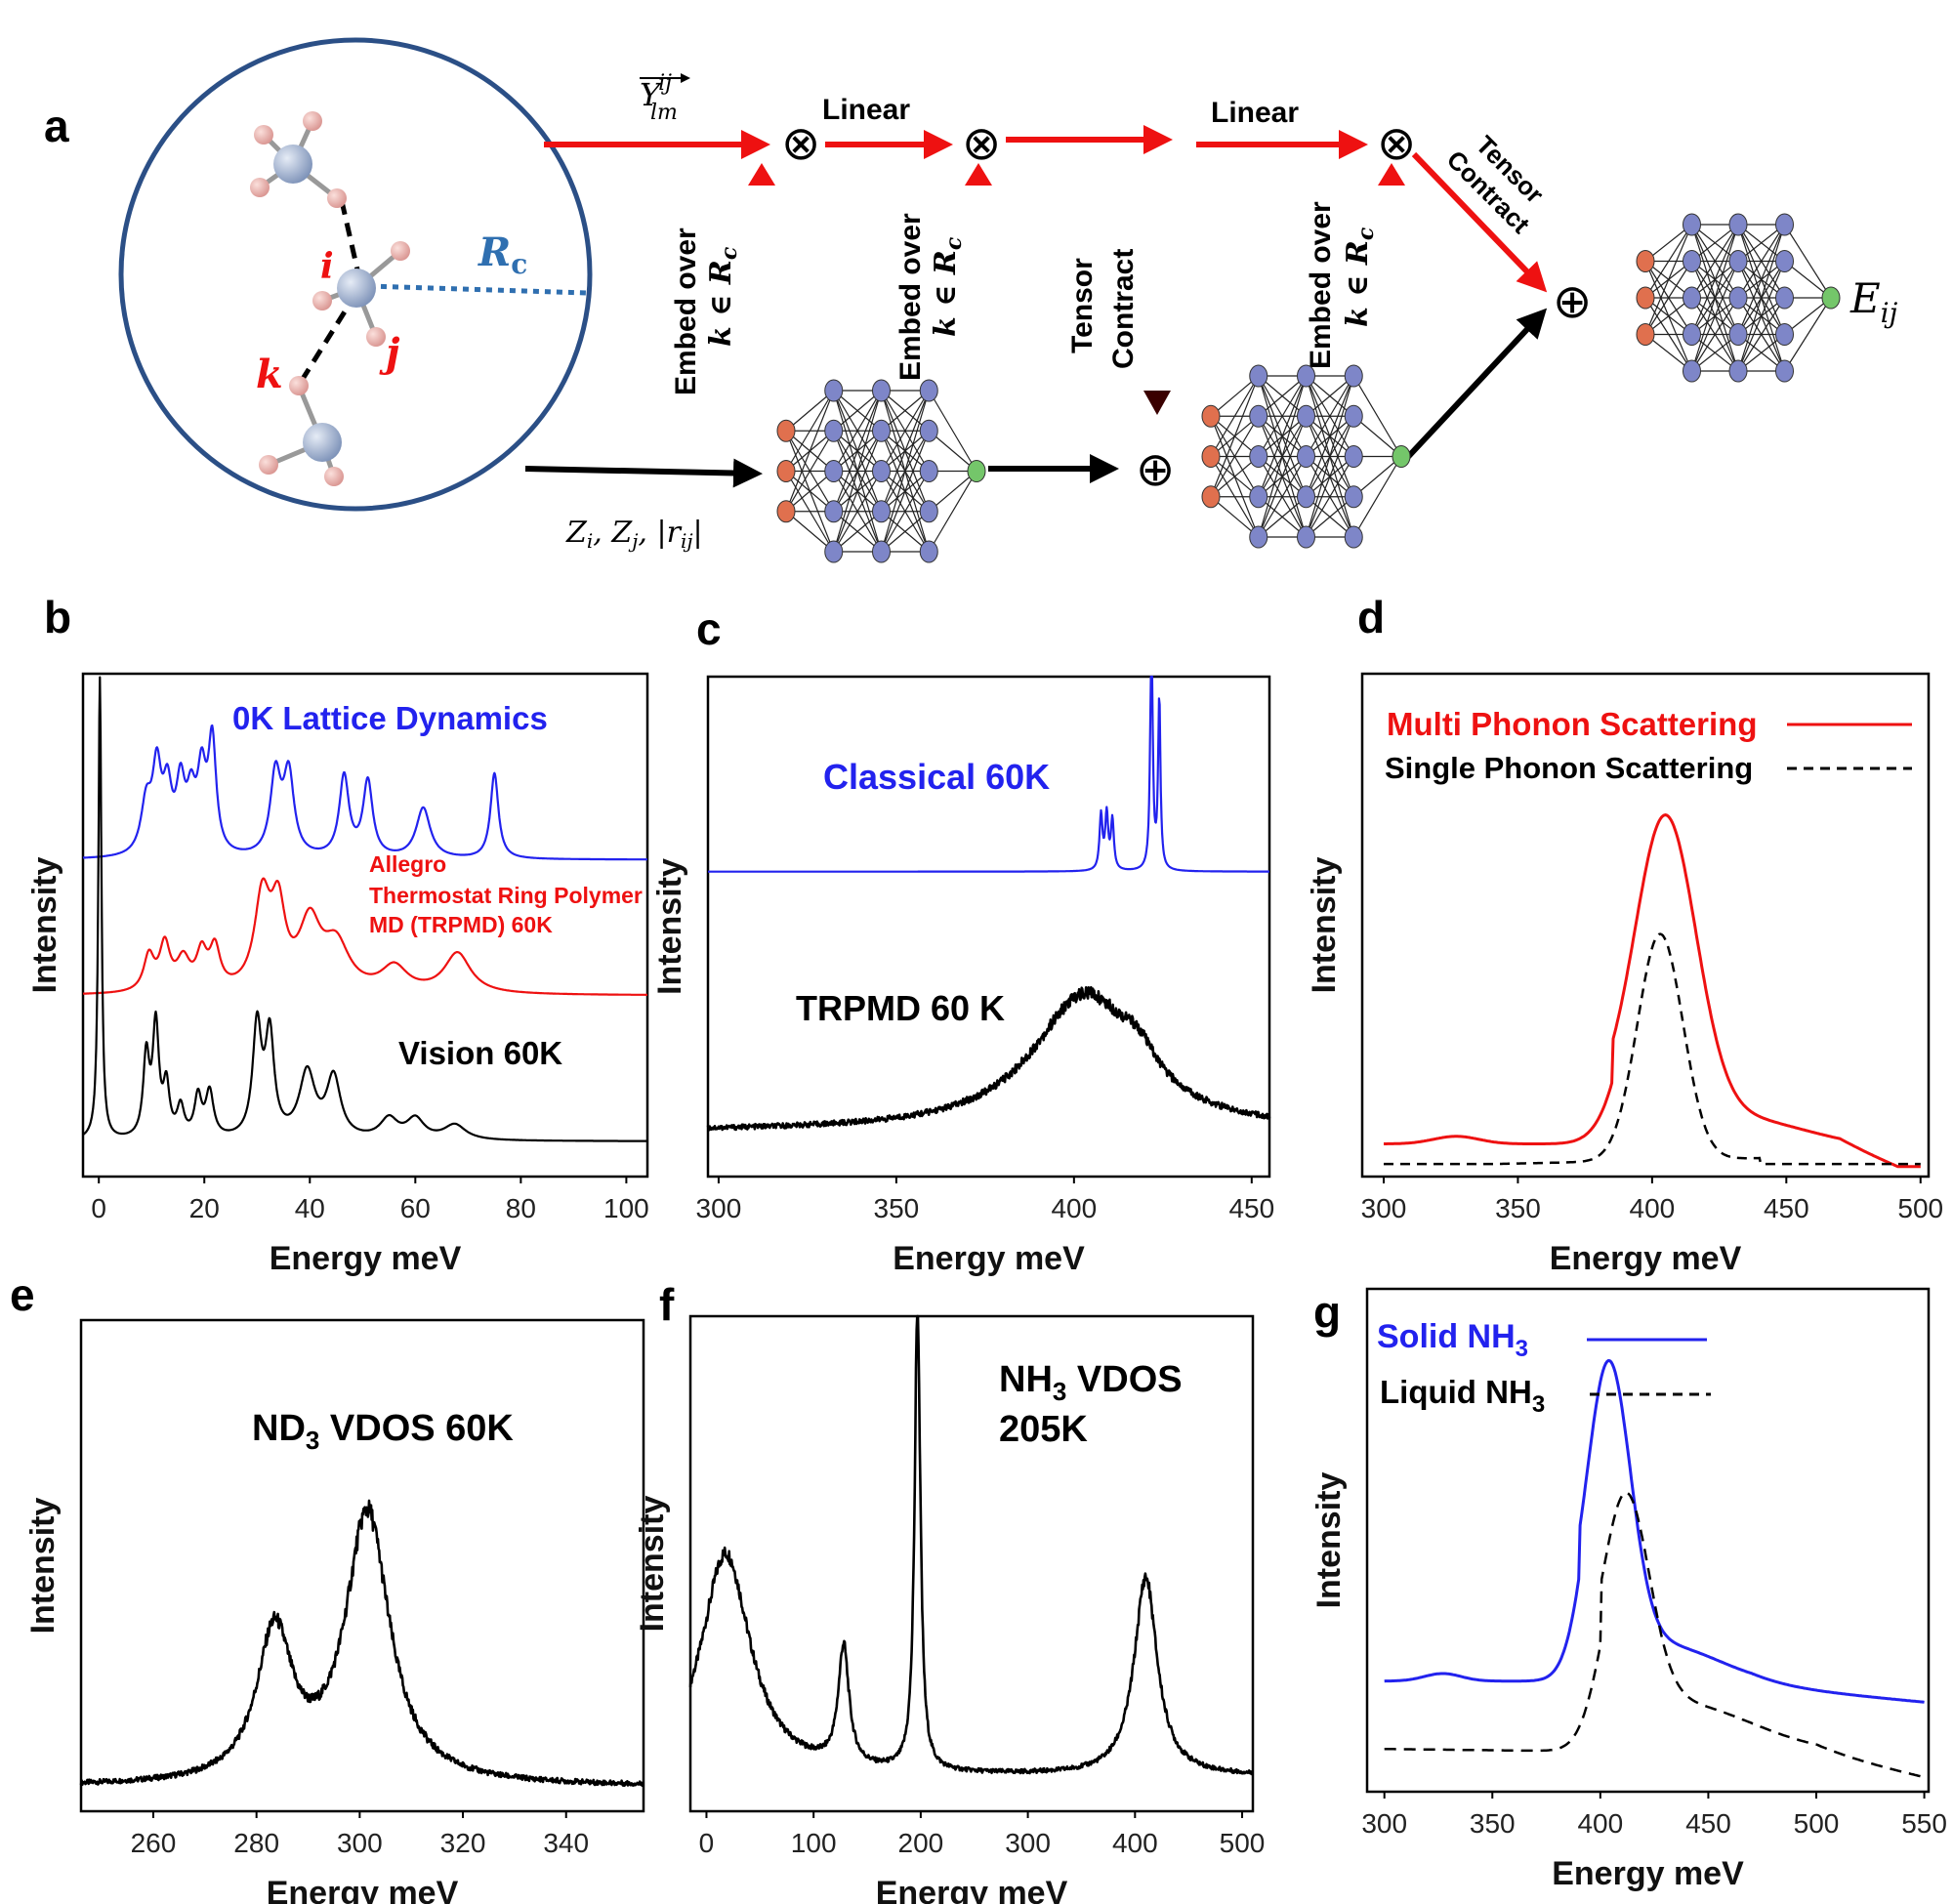 The height and width of the screenshot is (1904, 1953). Describe the element at coordinates (1654, 1634) in the screenshot. I see `series-line-liquid` at that location.